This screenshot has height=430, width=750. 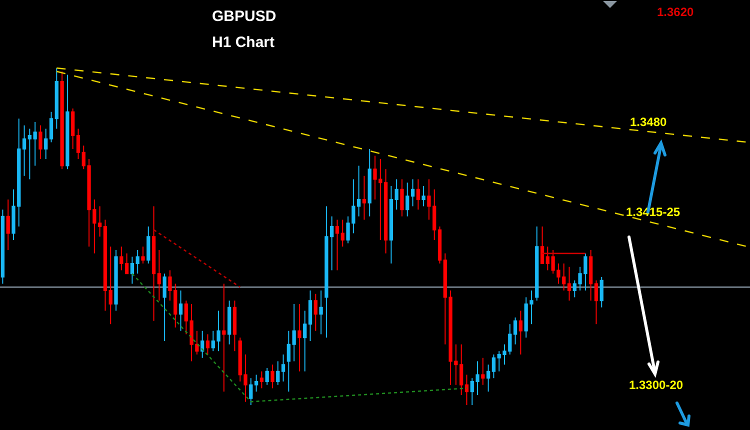 What do you see at coordinates (649, 122) in the screenshot?
I see `annotation: 1.3480` at bounding box center [649, 122].